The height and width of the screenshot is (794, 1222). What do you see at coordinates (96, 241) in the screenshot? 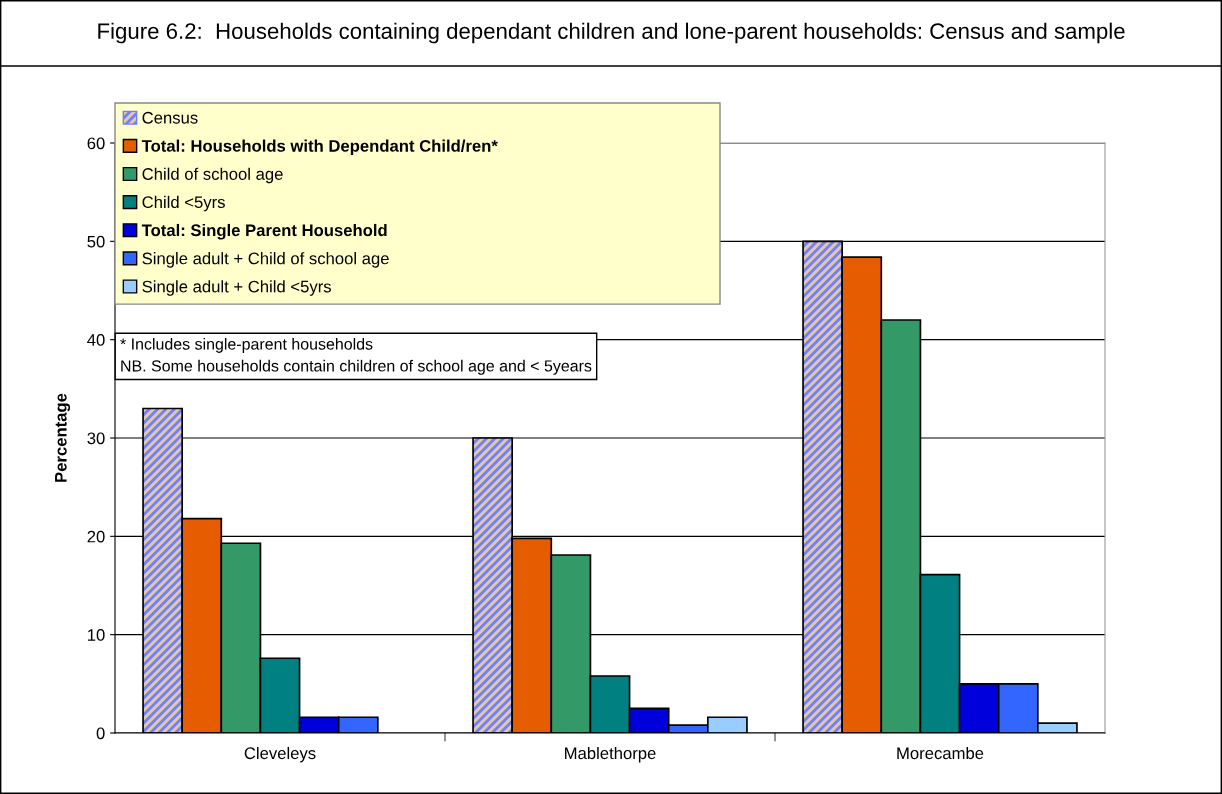
I see `y-tick-label: 50` at bounding box center [96, 241].